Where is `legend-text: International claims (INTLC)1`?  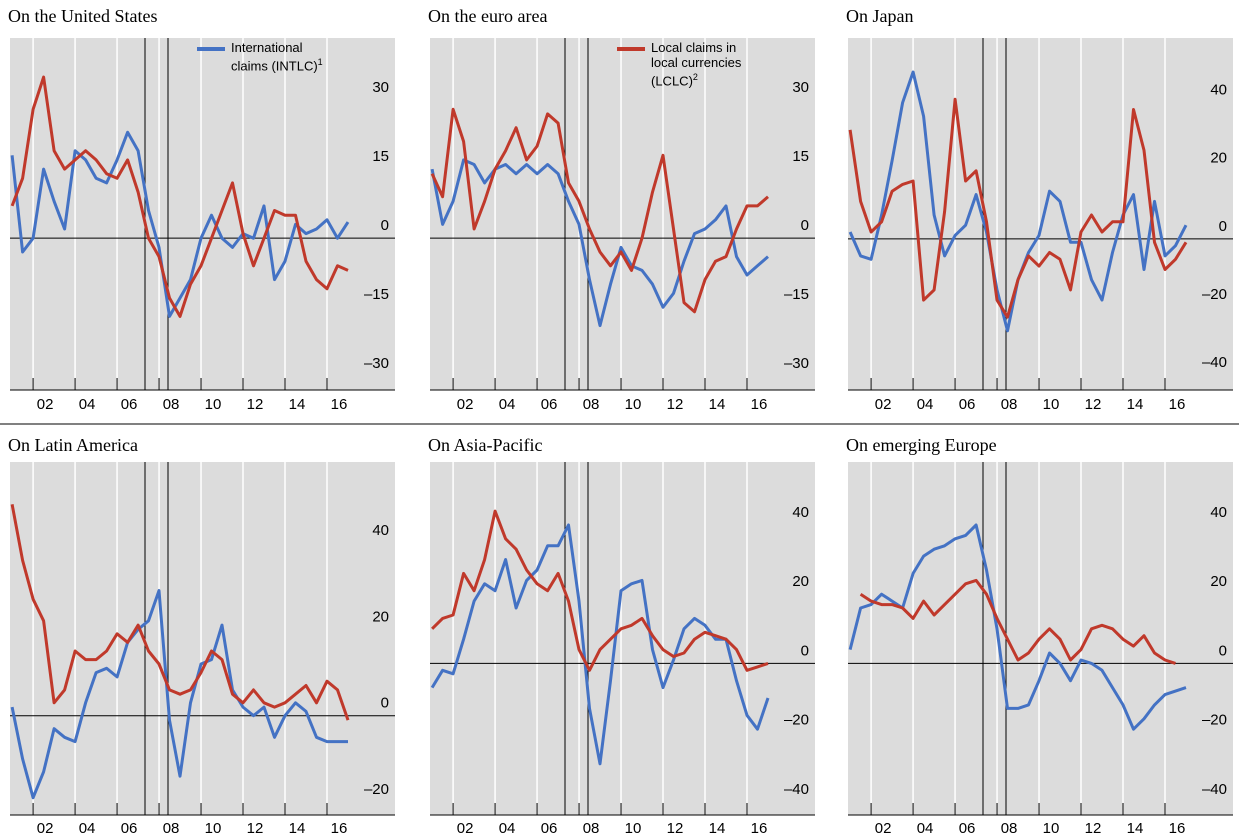 legend-text: International claims (INTLC)1 is located at coordinates (286, 56).